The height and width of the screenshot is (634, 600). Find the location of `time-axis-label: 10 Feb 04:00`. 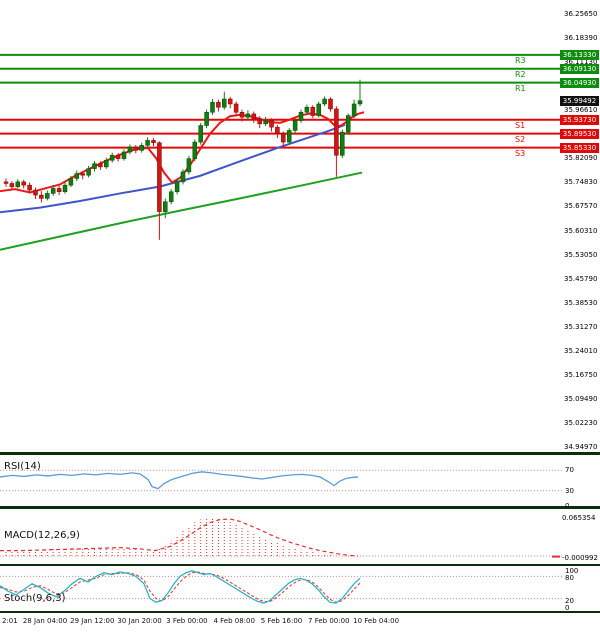

time-axis-label: 10 Feb 04:00 is located at coordinates (376, 621).